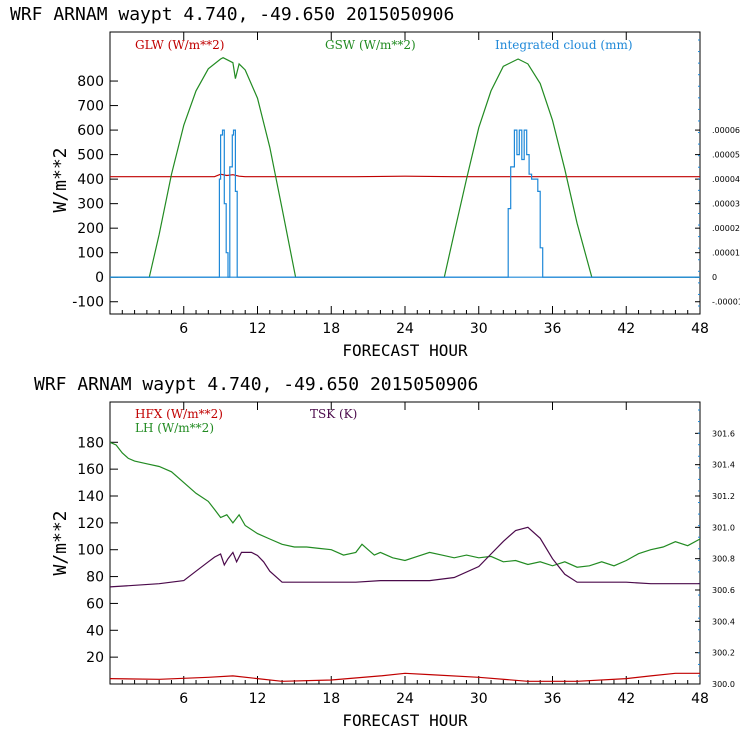  Describe the element at coordinates (99, 278) in the screenshot. I see `y-tick-label: 0` at that location.